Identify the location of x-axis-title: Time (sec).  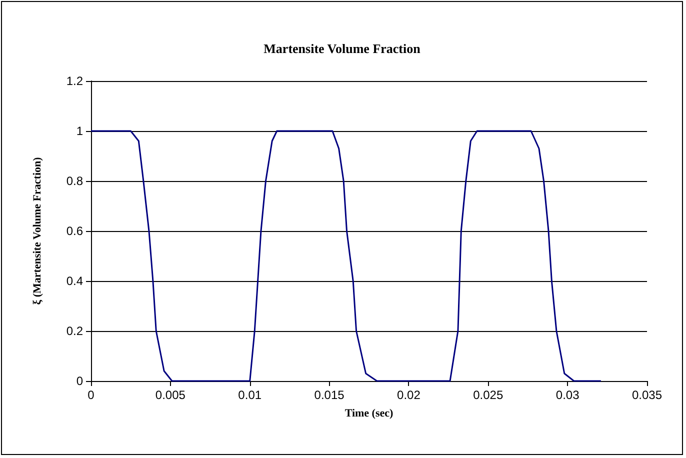
(369, 414).